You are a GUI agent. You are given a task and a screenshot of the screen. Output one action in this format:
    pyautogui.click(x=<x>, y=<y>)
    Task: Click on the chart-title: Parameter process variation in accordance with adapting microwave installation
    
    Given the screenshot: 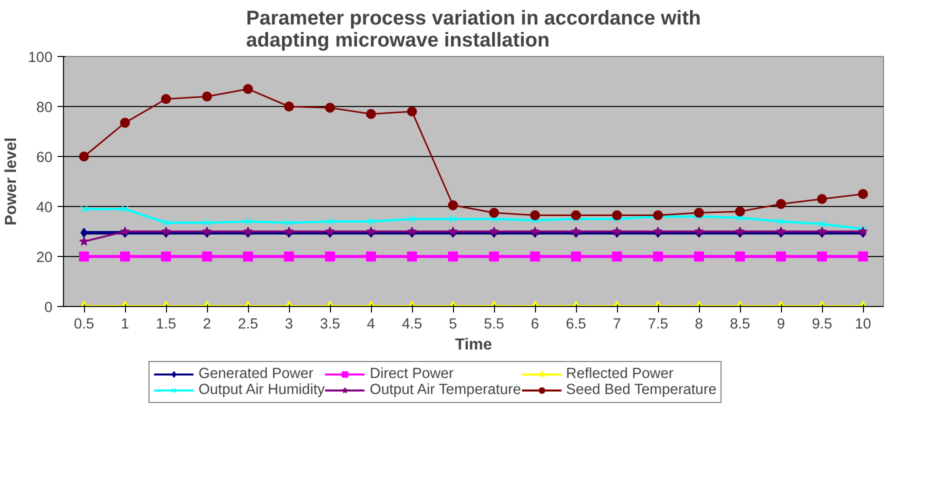 What is the action you would take?
    pyautogui.click(x=473, y=30)
    